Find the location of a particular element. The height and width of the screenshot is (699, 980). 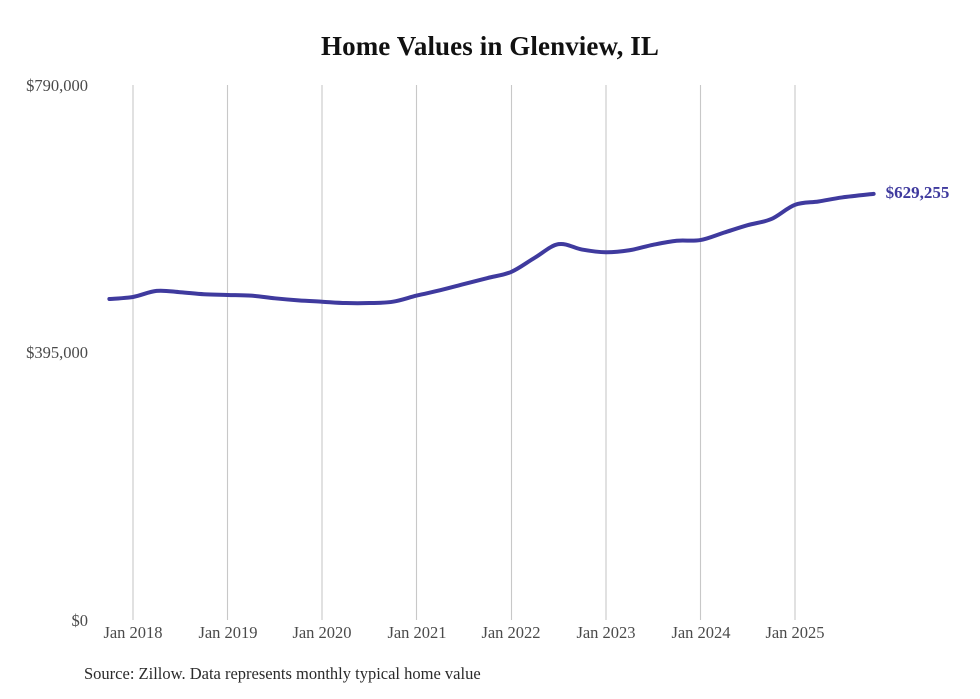

x-axis-tick-label-jan-2018: Jan 2018 is located at coordinates (133, 632).